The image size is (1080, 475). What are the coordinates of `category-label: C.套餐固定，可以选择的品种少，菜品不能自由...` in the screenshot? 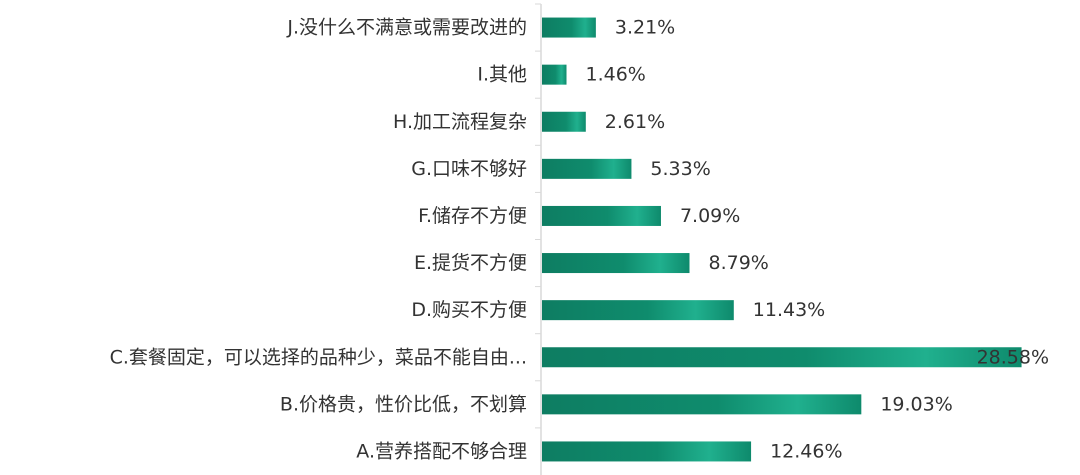 It's located at (318, 357).